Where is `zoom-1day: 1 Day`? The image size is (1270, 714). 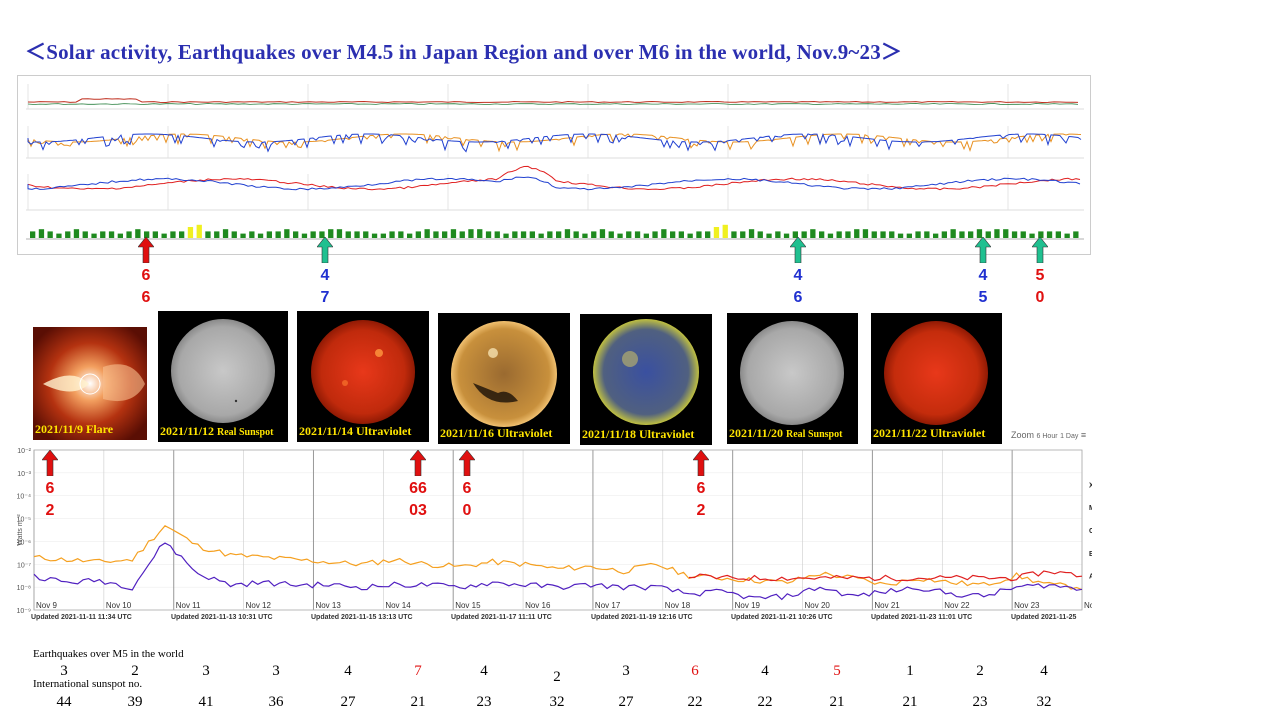 zoom-1day: 1 Day is located at coordinates (1069, 436).